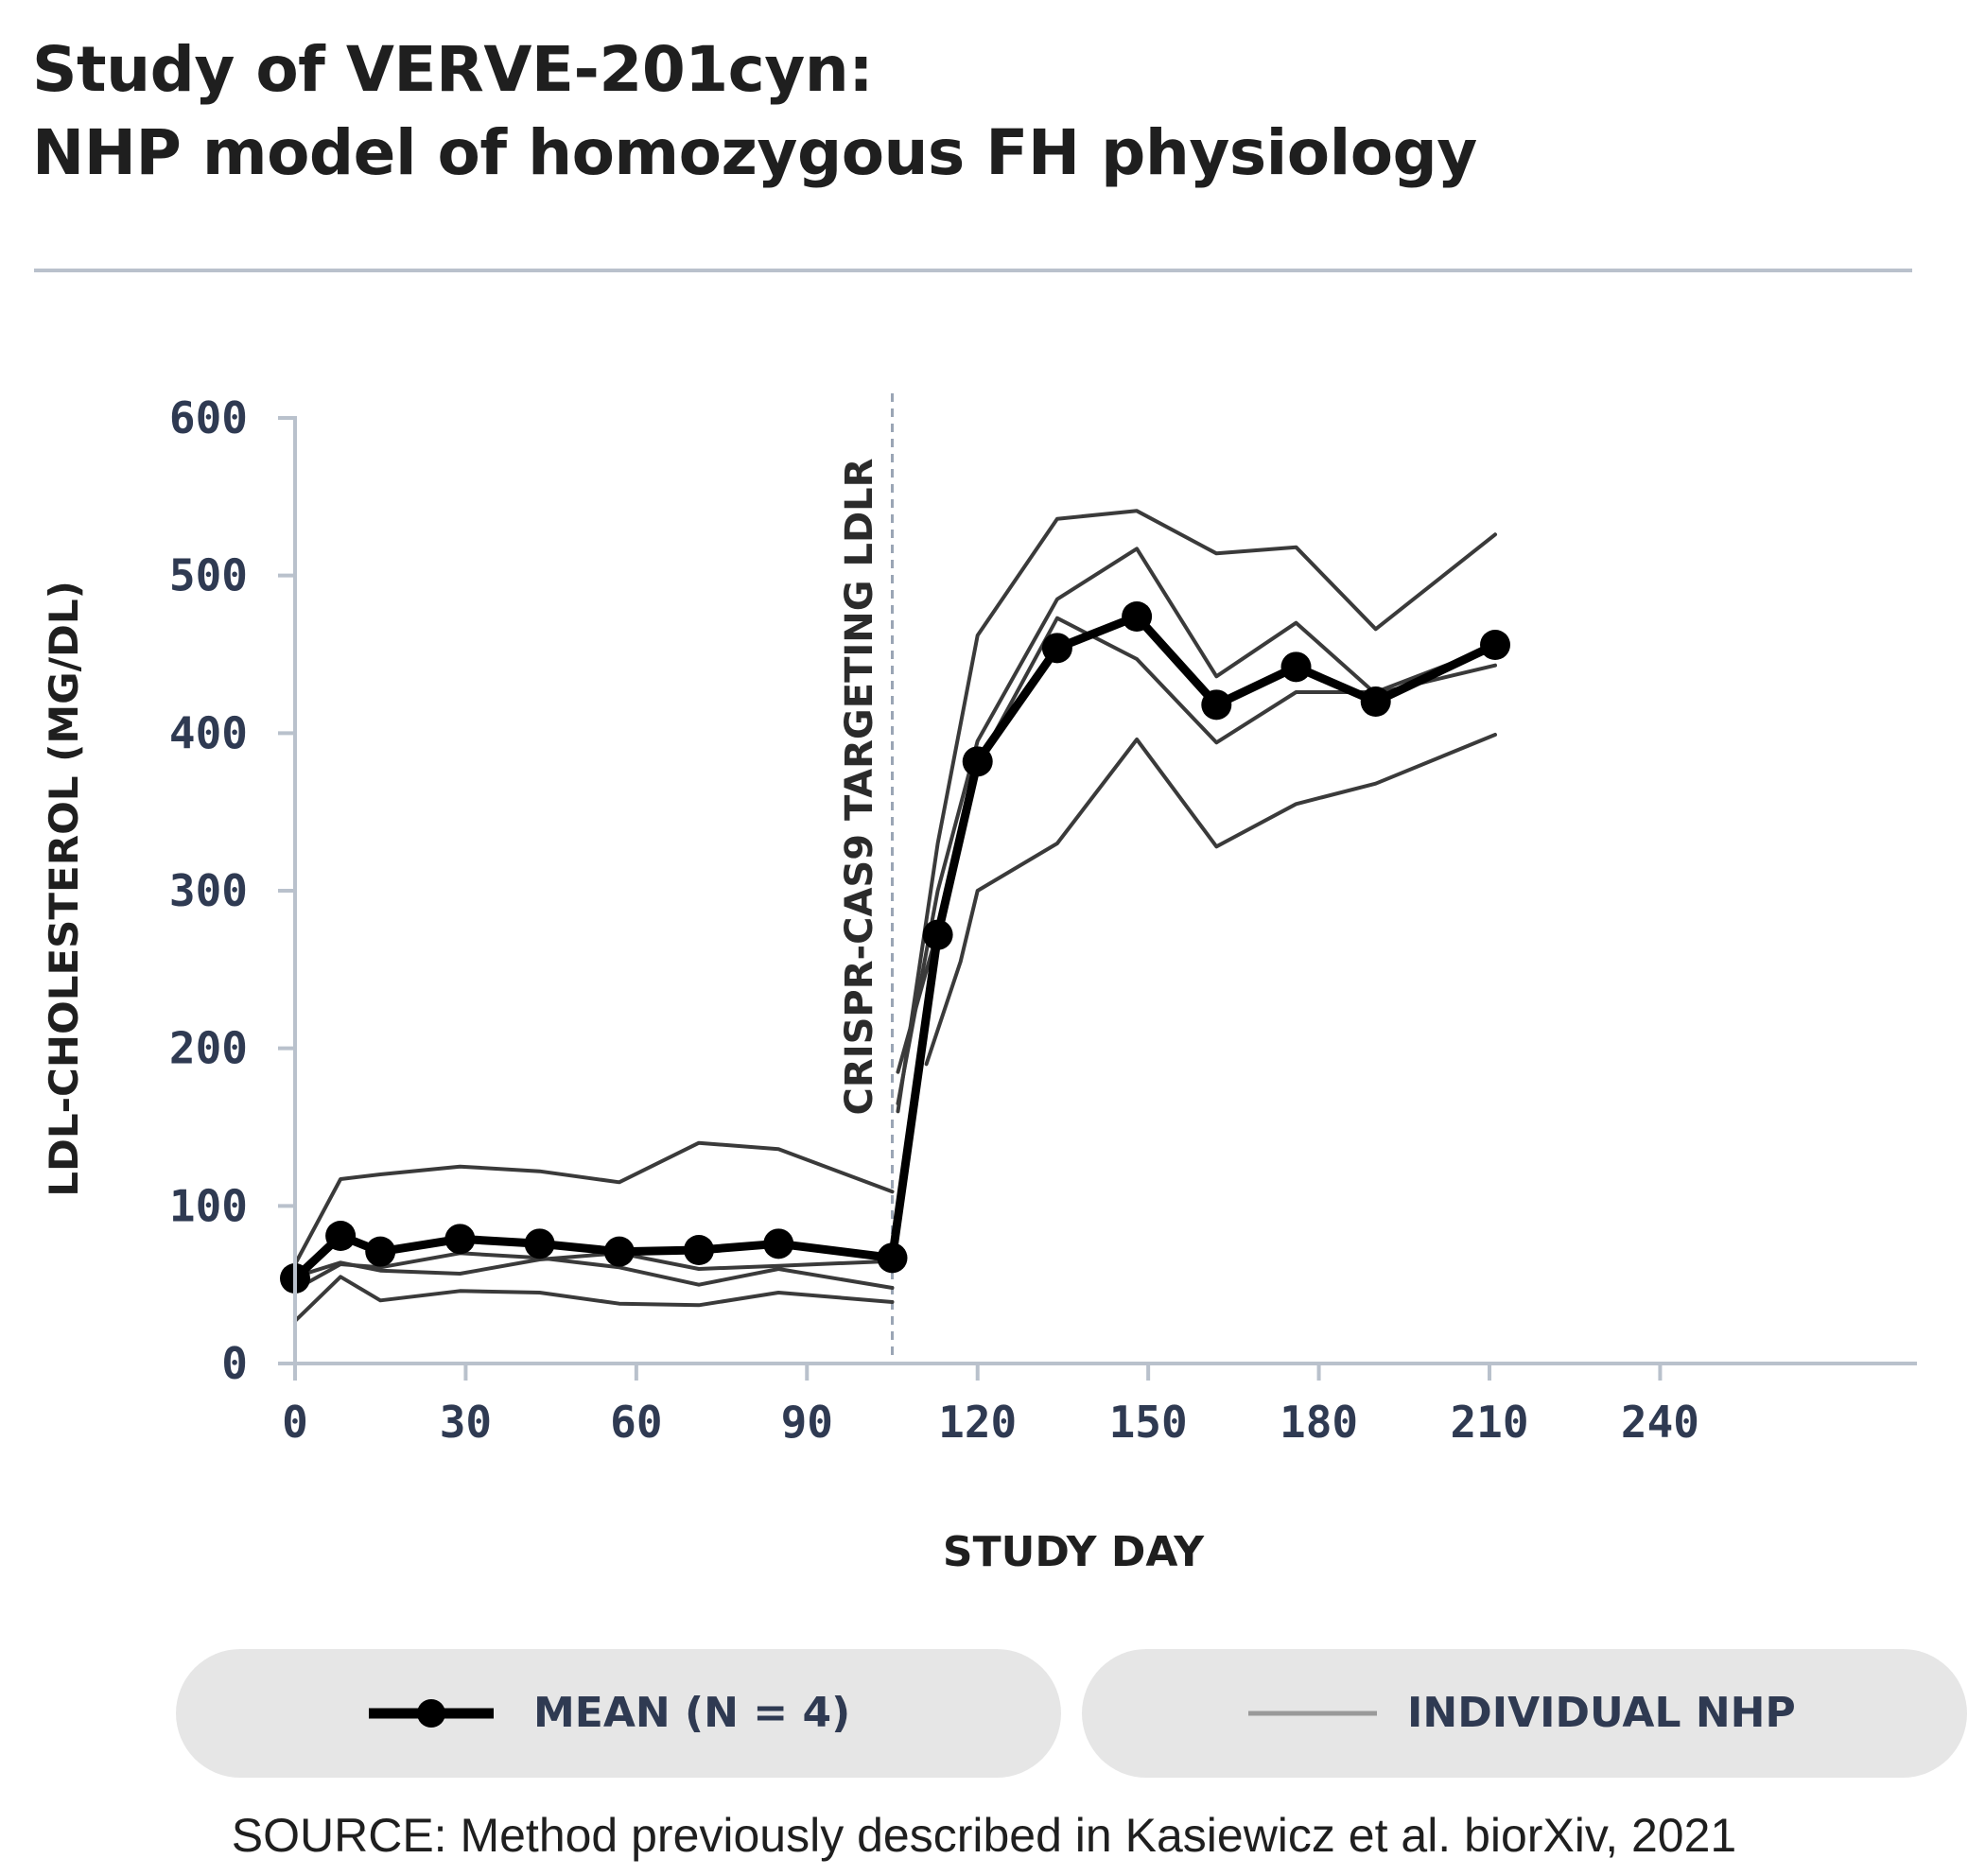 This screenshot has height=1876, width=1968. What do you see at coordinates (1148, 1422) in the screenshot?
I see `x-tick-label: 150` at bounding box center [1148, 1422].